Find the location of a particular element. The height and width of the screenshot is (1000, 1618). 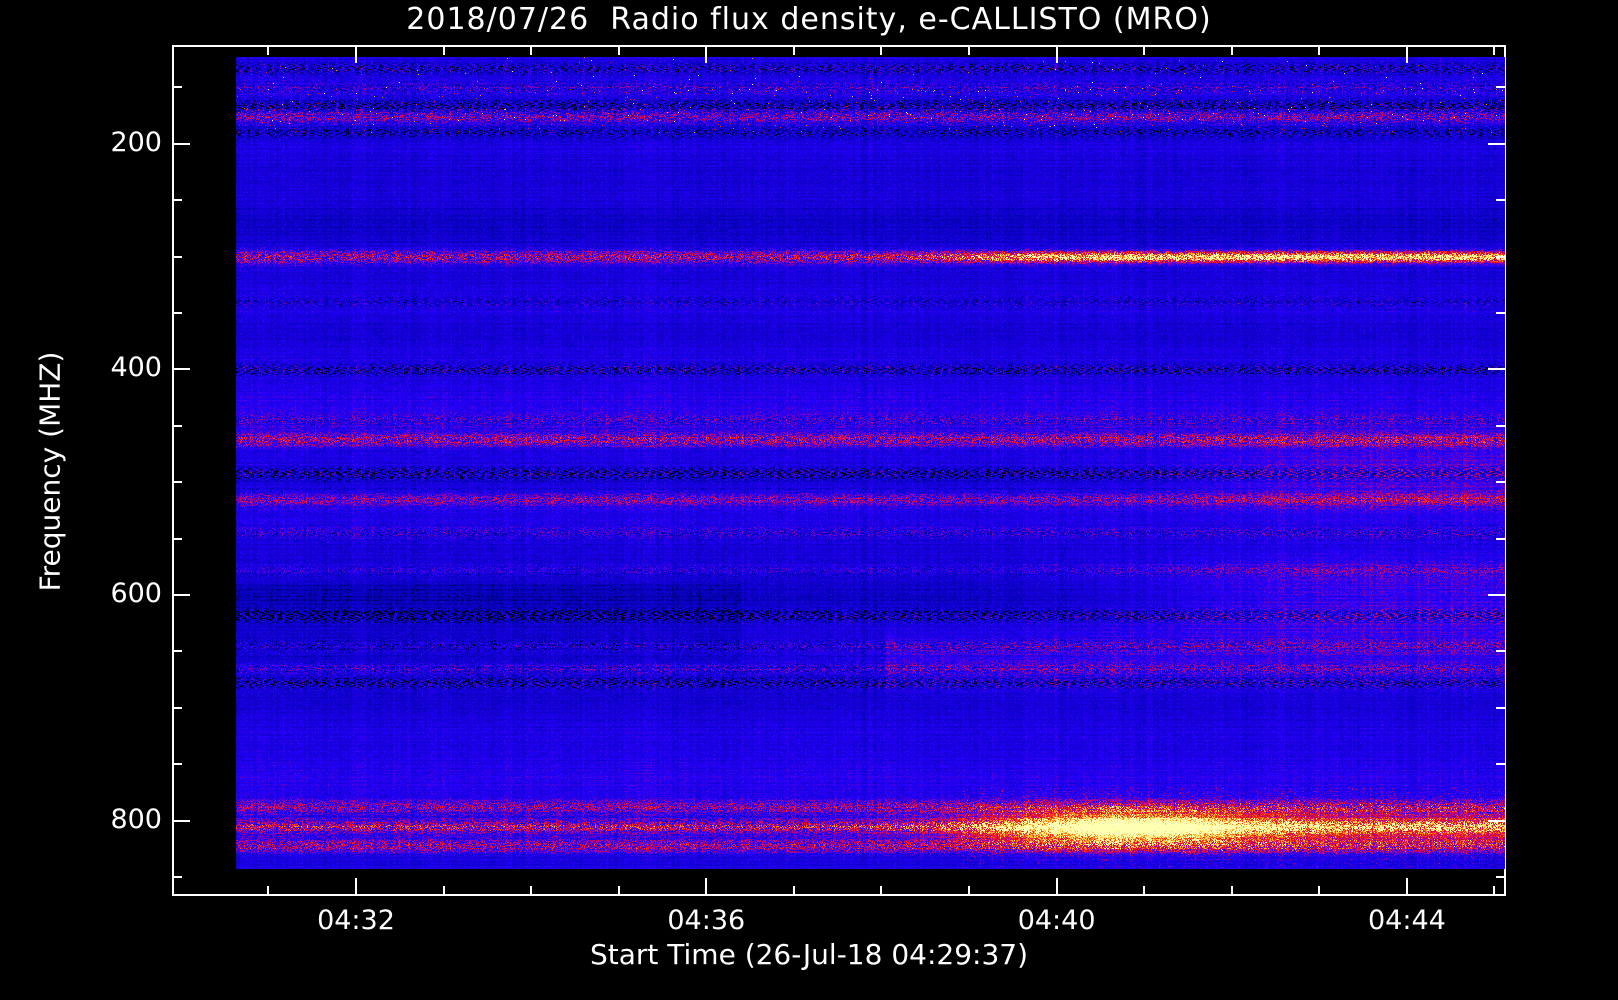

y-tick-label: 800 is located at coordinates (136, 819).